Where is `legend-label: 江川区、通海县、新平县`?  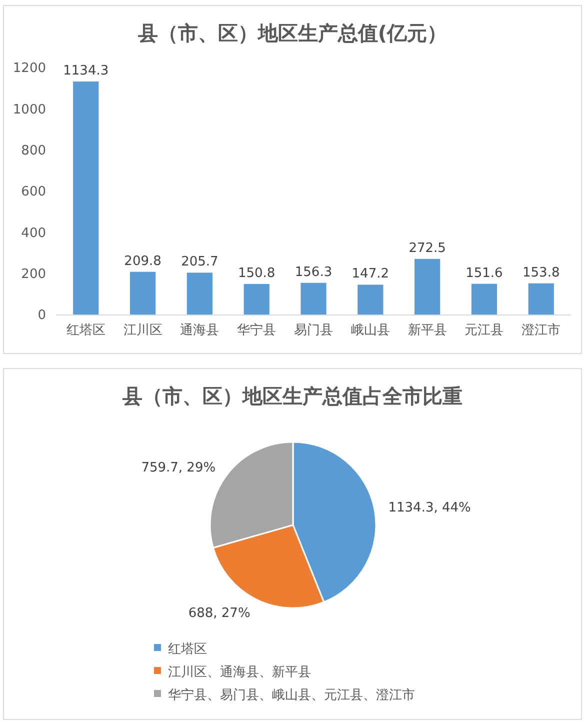 legend-label: 江川区、通海县、新平县 is located at coordinates (239, 672).